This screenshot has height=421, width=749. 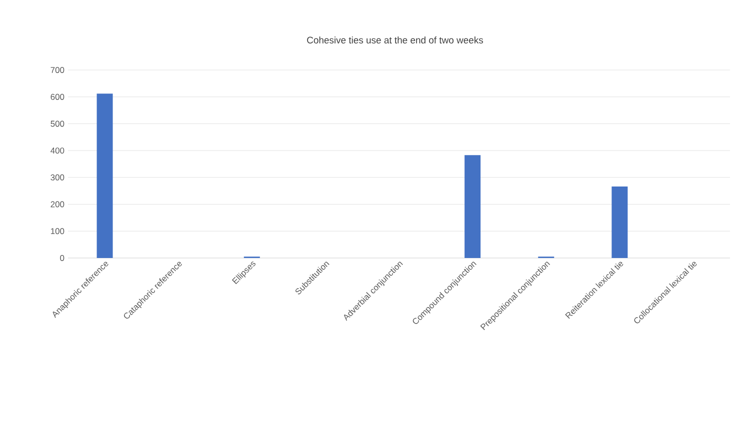 I want to click on y-tick-label: 0, so click(x=62, y=258).